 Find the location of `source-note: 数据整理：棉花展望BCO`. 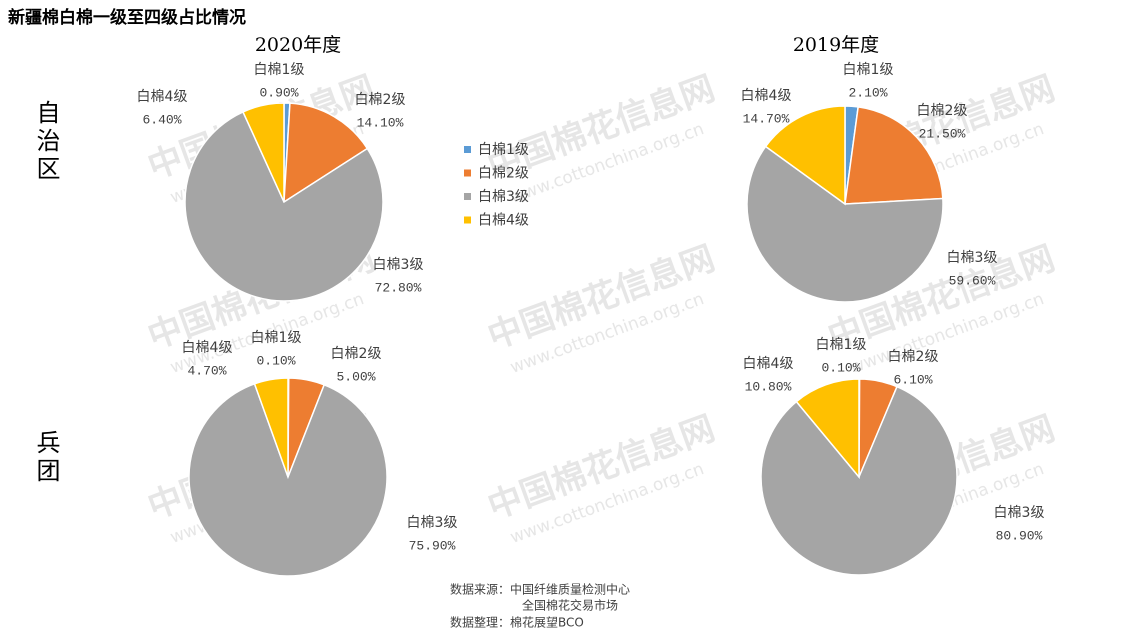

source-note: 数据整理：棉花展望BCO is located at coordinates (517, 622).